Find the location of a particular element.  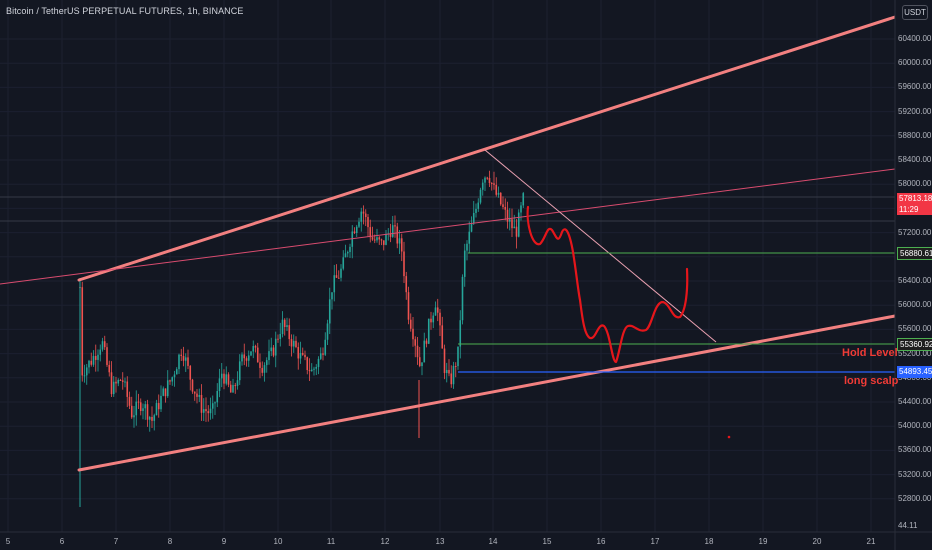

time-tick-label: 11 is located at coordinates (331, 541).